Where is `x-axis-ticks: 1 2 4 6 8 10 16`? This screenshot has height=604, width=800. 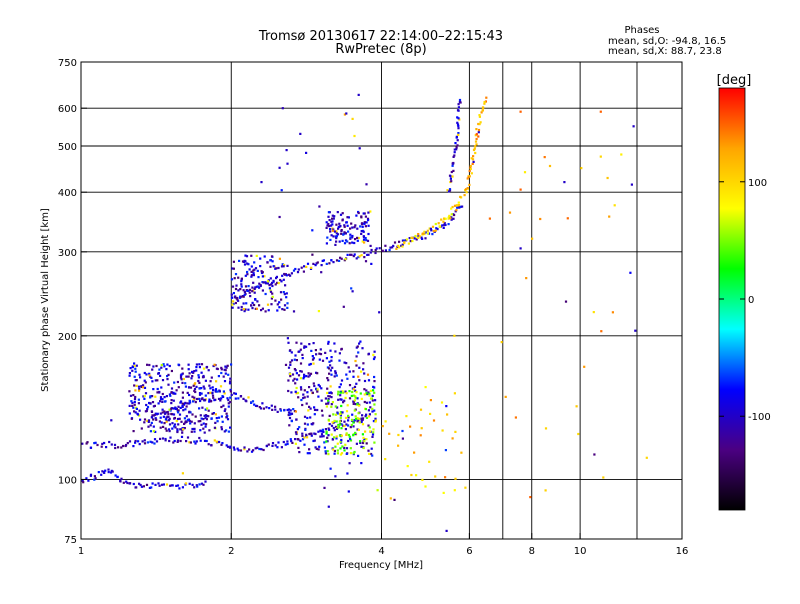
x-axis-ticks: 1 2 4 6 8 10 16 is located at coordinates (383, 545).